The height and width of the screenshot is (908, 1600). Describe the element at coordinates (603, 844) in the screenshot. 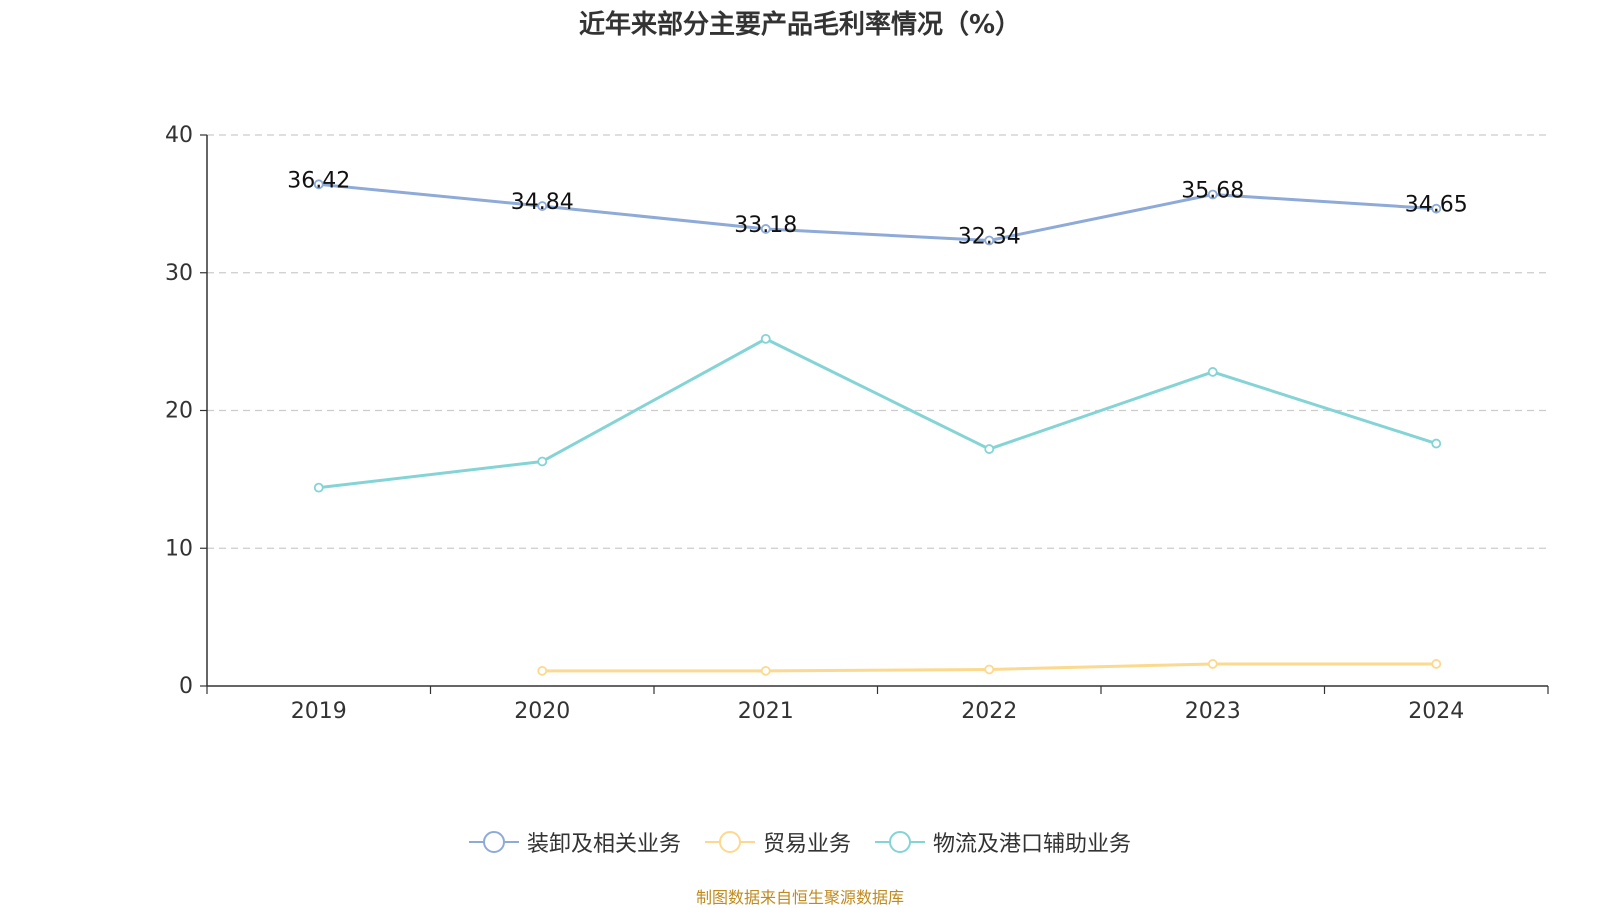

I see `legend-label: 装卸及相关业务` at that location.